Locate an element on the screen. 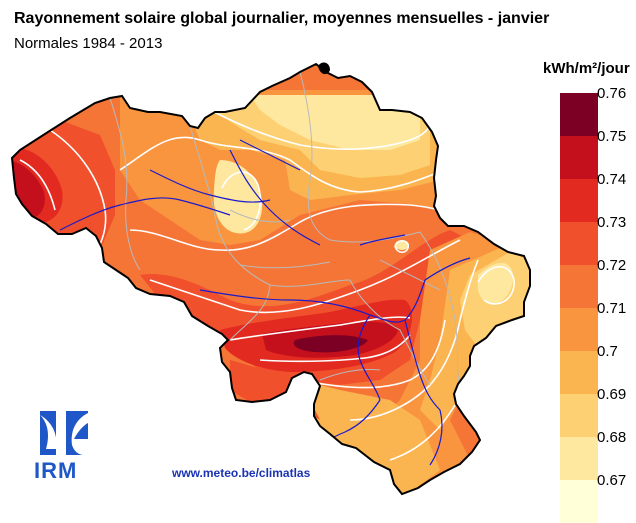 Image resolution: width=636 pixels, height=523 pixels. irm-logo-text: IRM is located at coordinates (56, 470).